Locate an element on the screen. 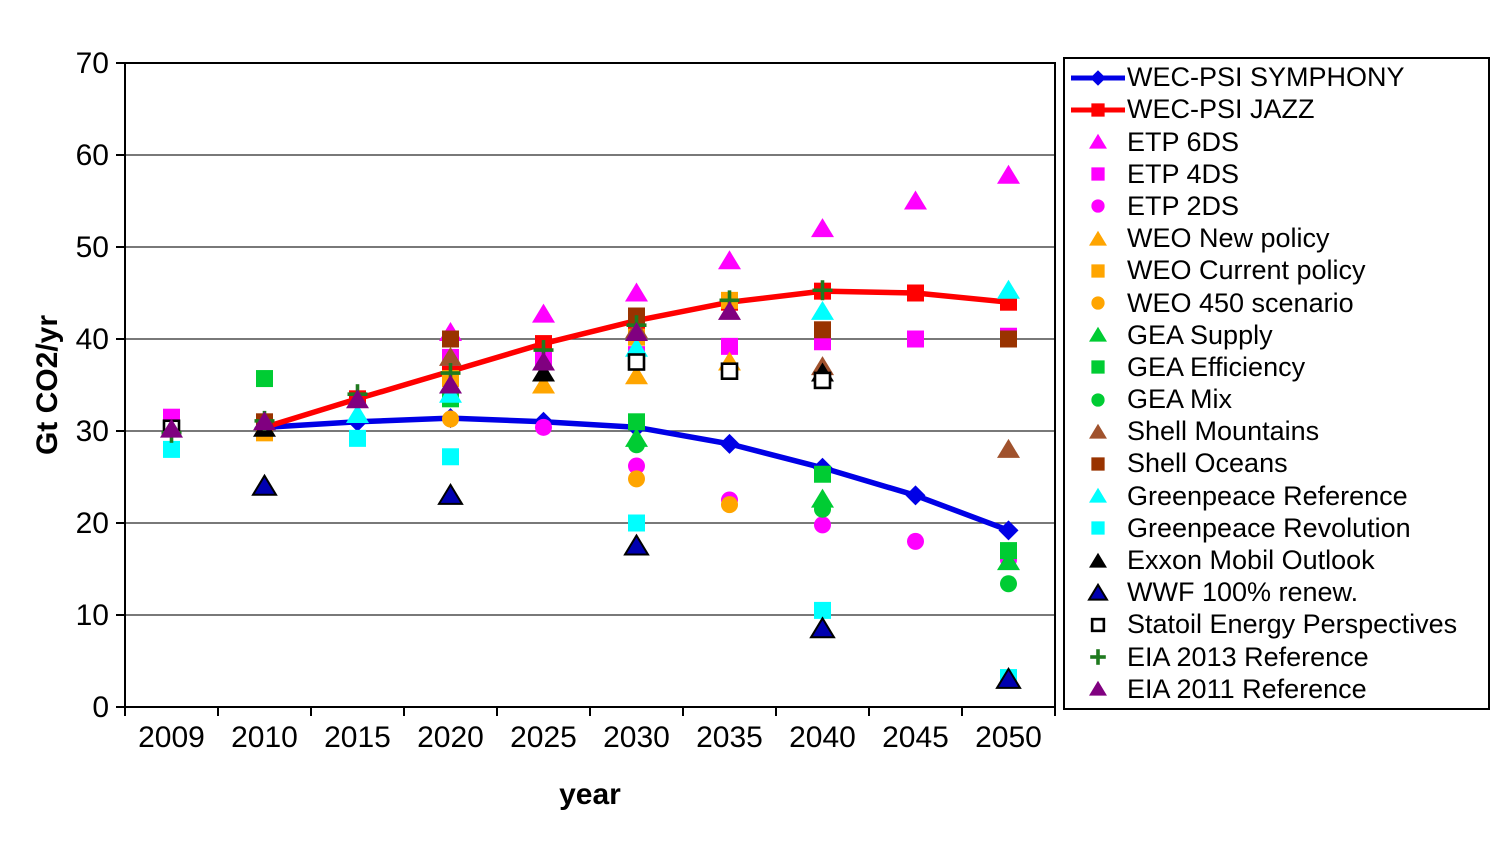 The image size is (1500, 842). x-axis-title: year is located at coordinates (590, 794).